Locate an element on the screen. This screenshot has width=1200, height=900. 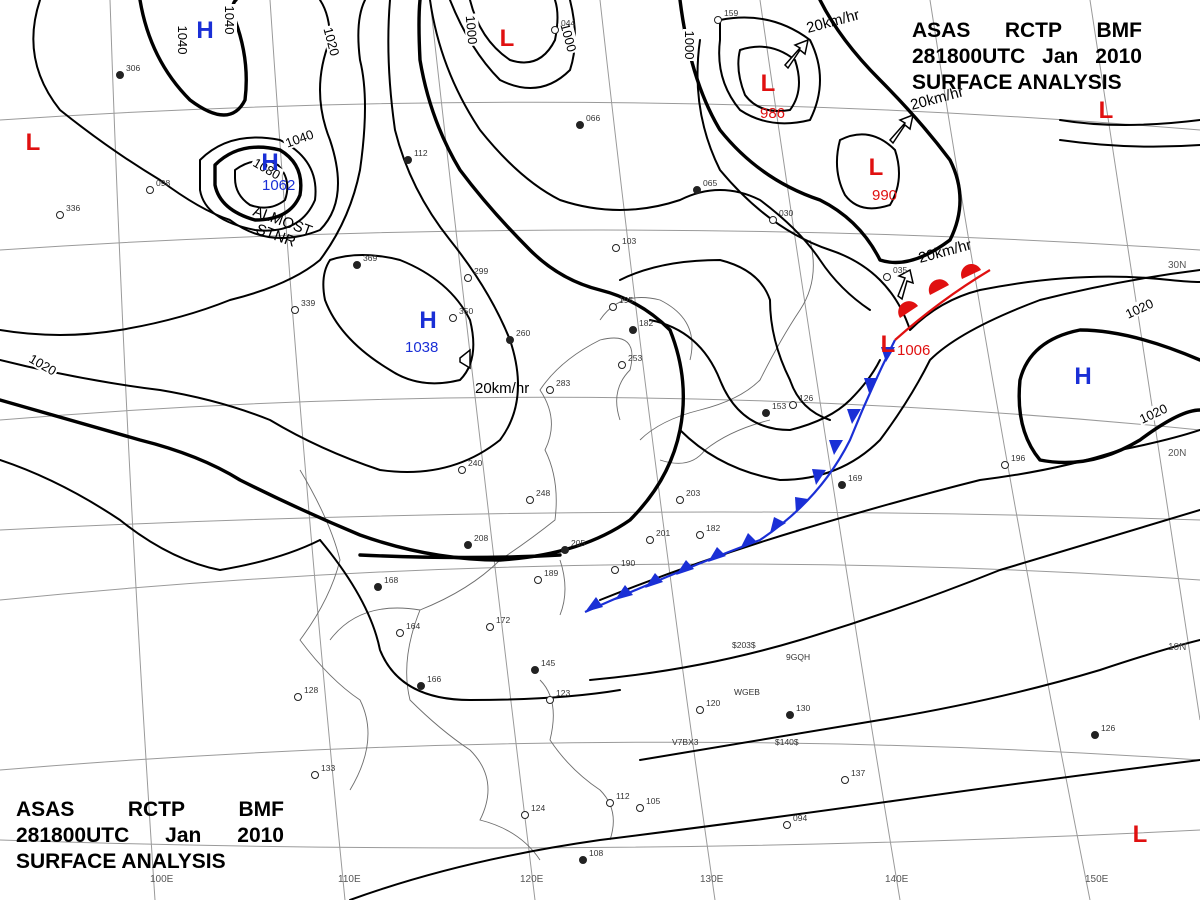
station-plot: 253 is located at coordinates (630, 361).